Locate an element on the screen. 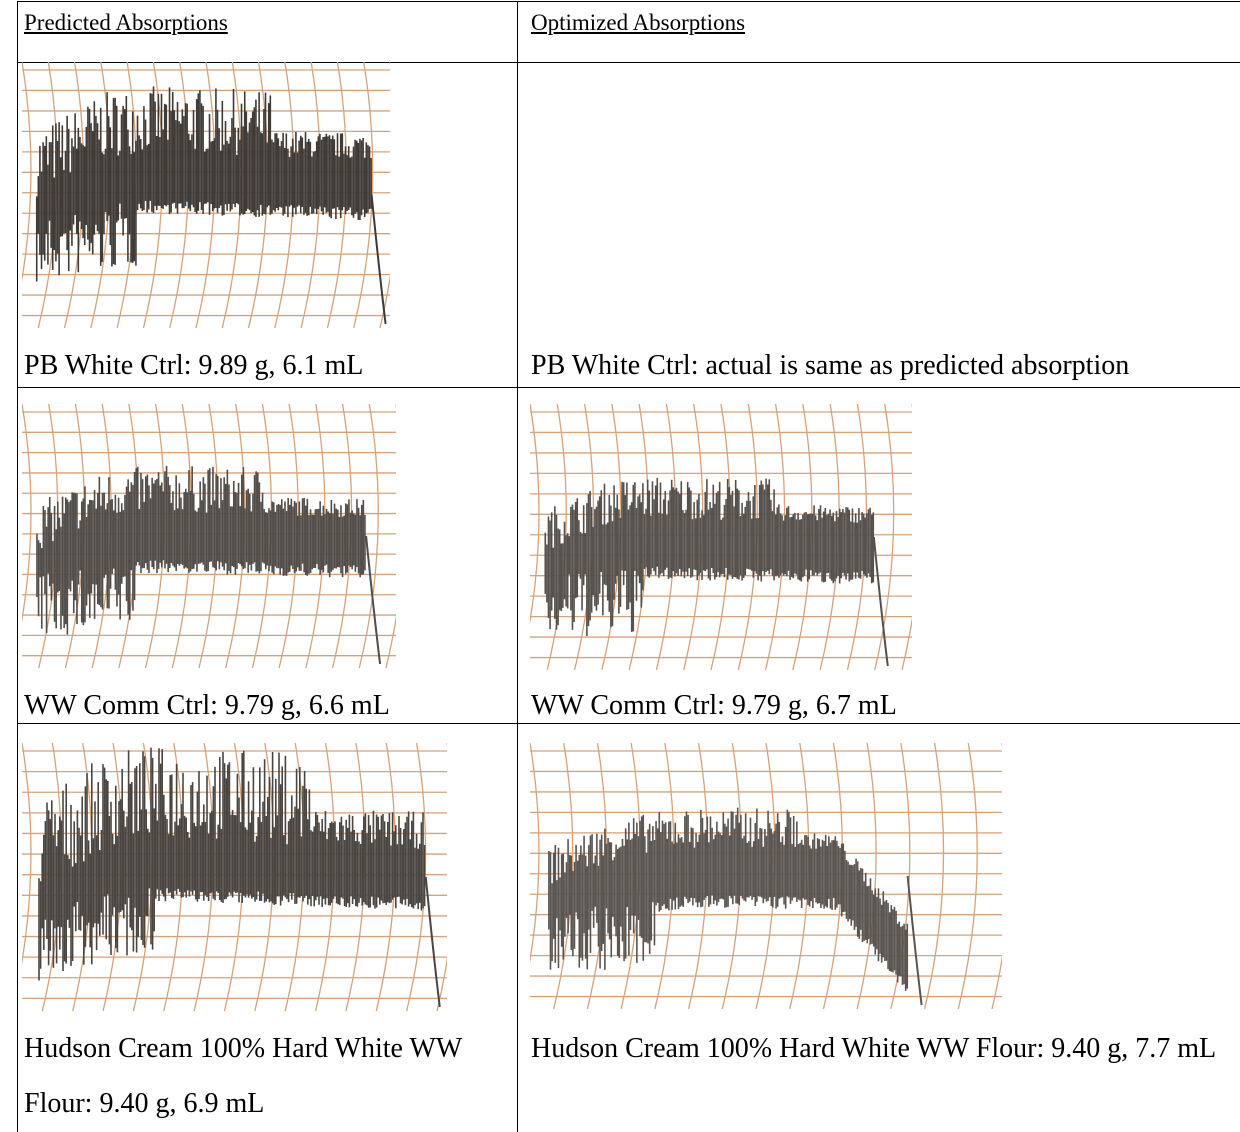 This screenshot has height=1132, width=1240. column-header: Predicted Absorptions is located at coordinates (126, 22).